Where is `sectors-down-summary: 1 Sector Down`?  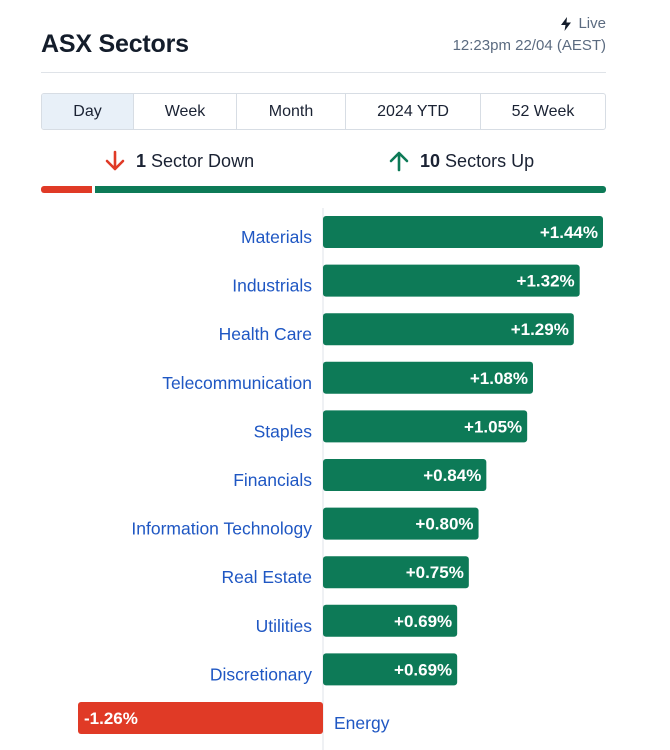 sectors-down-summary: 1 Sector Down is located at coordinates (179, 161).